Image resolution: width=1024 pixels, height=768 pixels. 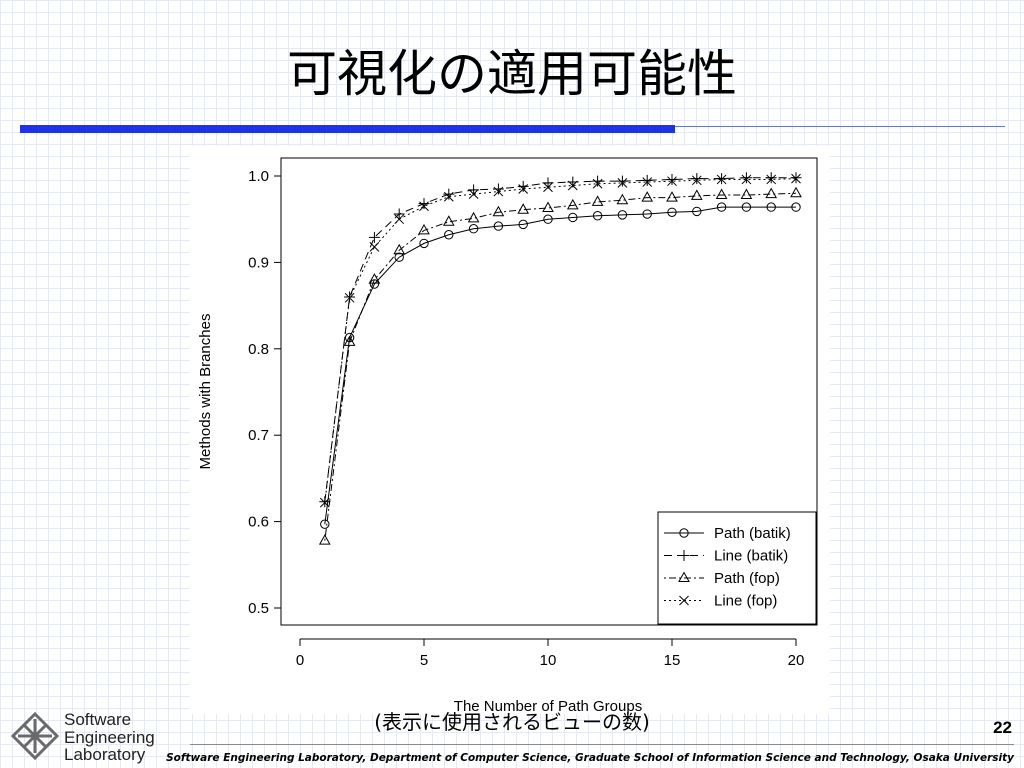 I want to click on y-tick-label: 0.7, so click(x=258, y=435).